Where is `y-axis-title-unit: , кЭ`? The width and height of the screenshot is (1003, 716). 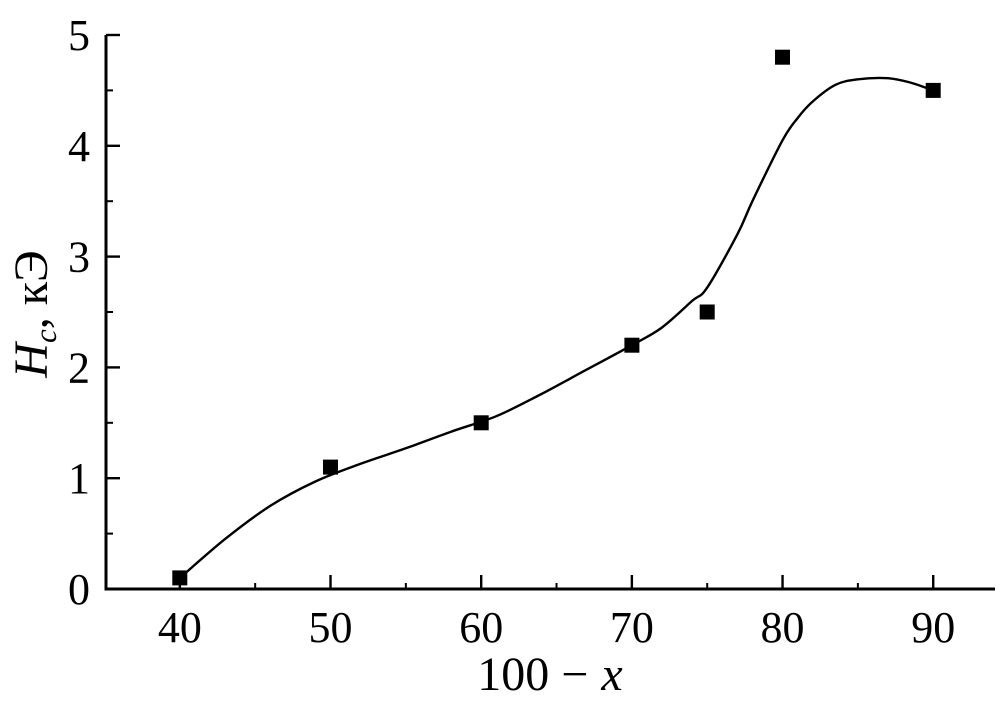
y-axis-title-unit: , кЭ is located at coordinates (31, 289).